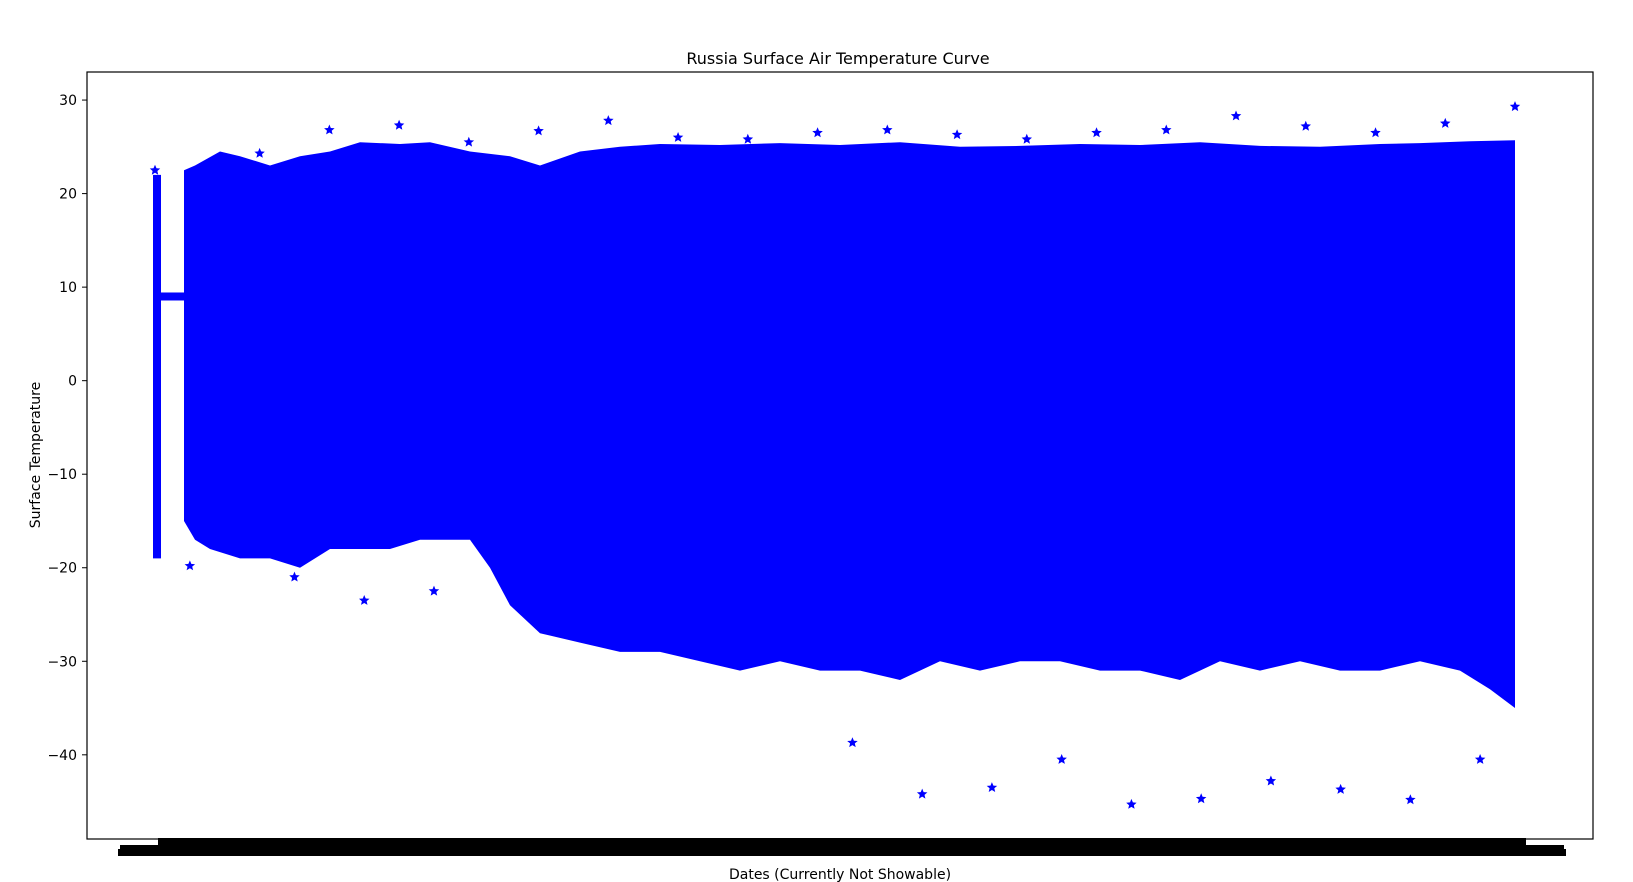  What do you see at coordinates (157, 366) in the screenshot?
I see `initial-data-strip` at bounding box center [157, 366].